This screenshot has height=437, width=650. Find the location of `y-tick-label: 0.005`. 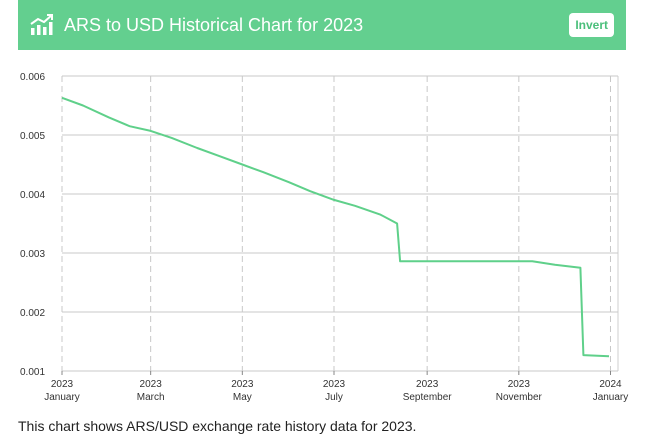

y-tick-label: 0.005 is located at coordinates (32, 136).